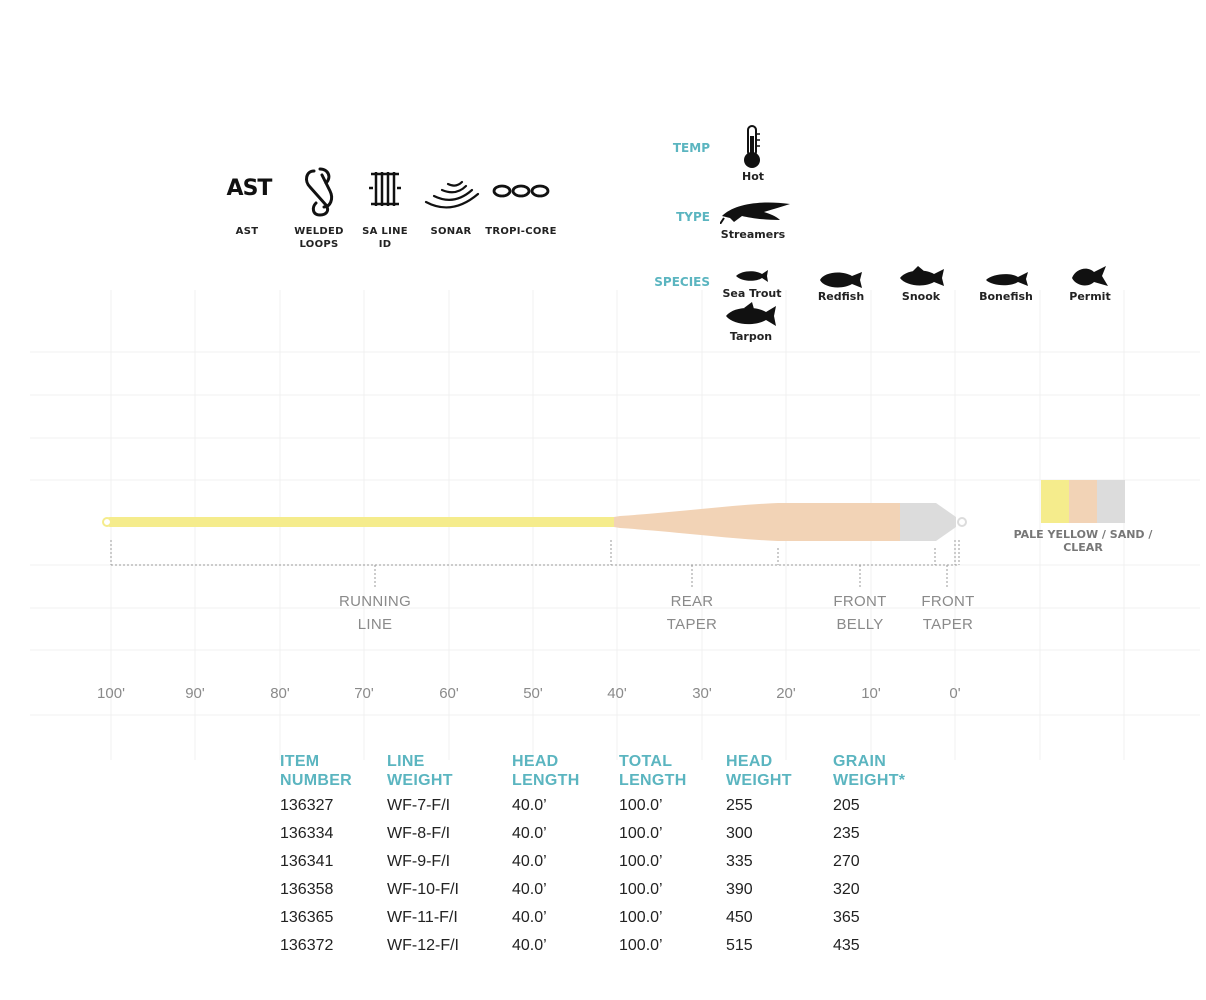 The width and height of the screenshot is (1206, 1000). What do you see at coordinates (702, 693) in the screenshot?
I see `distance-tick: 30'` at bounding box center [702, 693].